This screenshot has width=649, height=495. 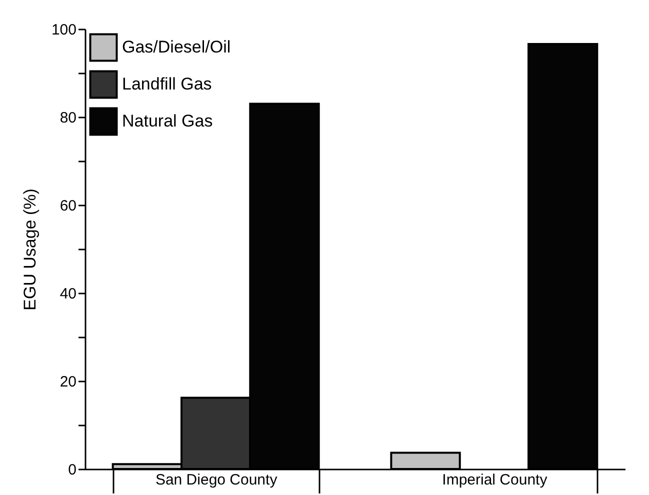 I want to click on legend-label: Gas/Diesel/Oil, so click(x=176, y=47).